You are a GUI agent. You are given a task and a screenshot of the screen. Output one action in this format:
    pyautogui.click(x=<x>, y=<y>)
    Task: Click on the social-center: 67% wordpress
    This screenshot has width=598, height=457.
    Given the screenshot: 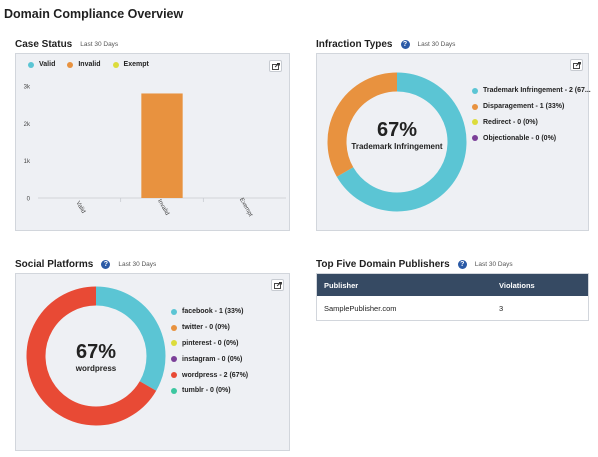 What is the action you would take?
    pyautogui.click(x=96, y=357)
    